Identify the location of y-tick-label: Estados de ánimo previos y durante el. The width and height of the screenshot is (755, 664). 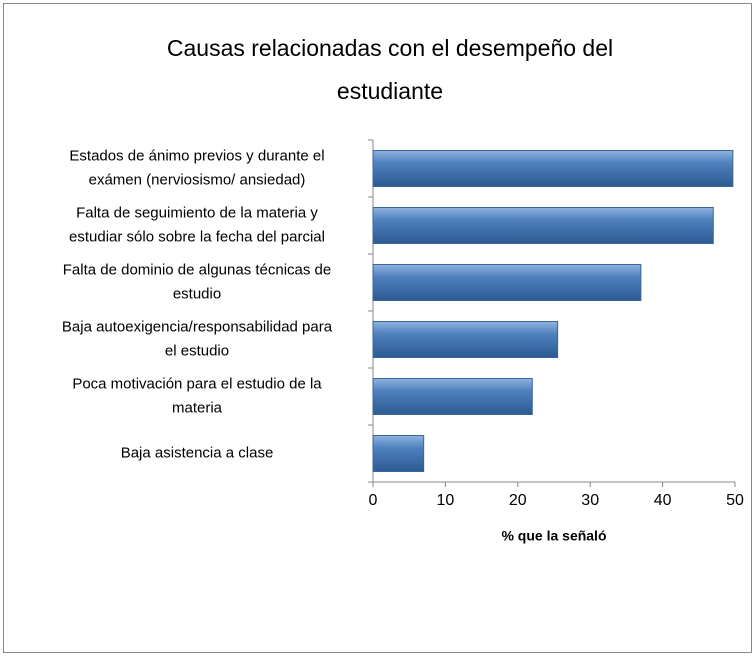
(196, 155).